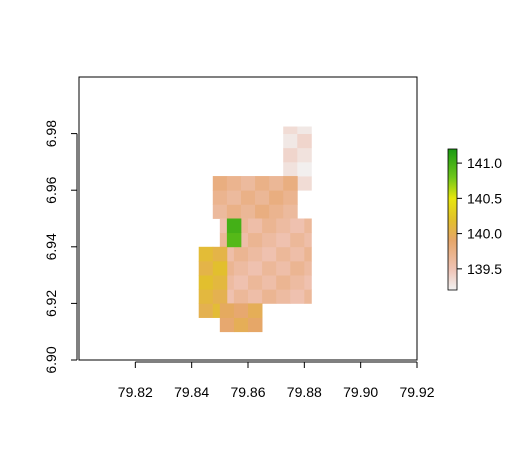 The image size is (530, 460). What do you see at coordinates (484, 198) in the screenshot?
I see `legend-tick-label: 140.5` at bounding box center [484, 198].